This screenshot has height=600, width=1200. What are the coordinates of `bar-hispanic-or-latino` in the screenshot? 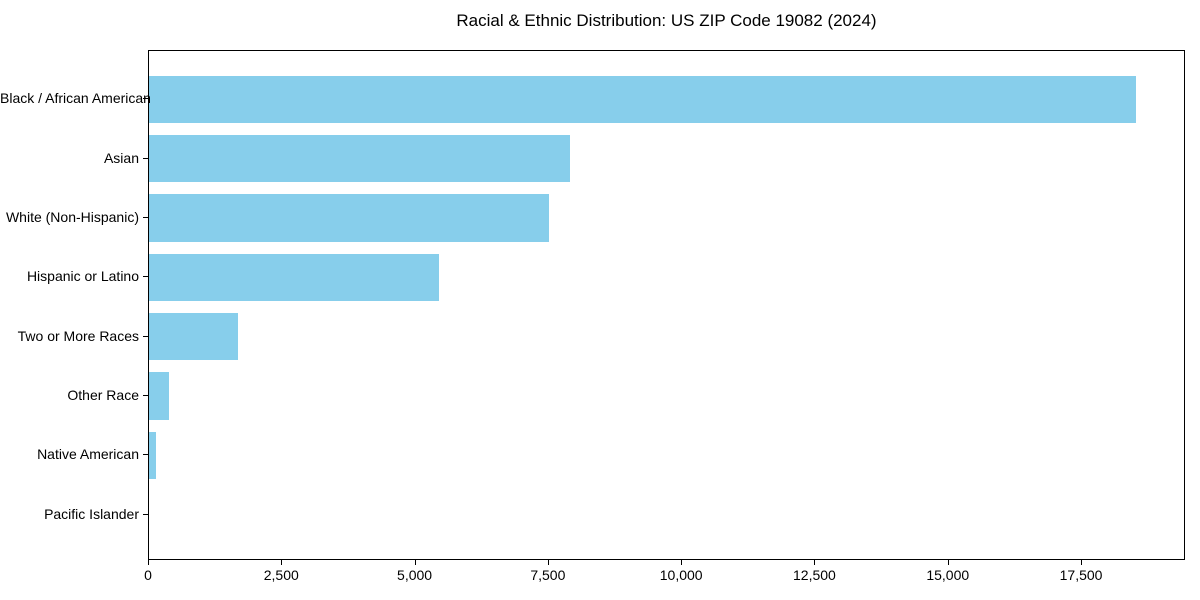 It's located at (294, 277).